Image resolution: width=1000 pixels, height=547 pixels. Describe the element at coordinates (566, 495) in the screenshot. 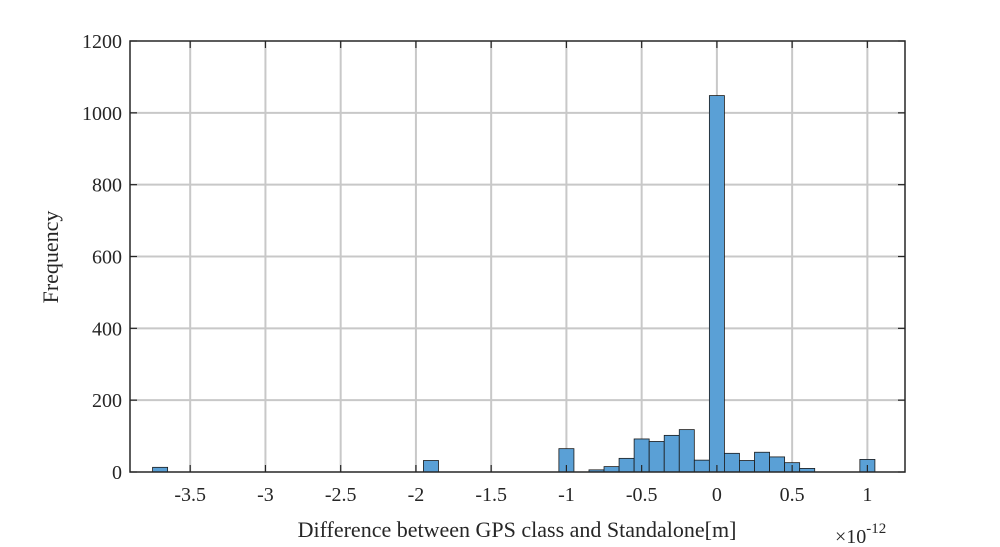

I see `x-tick-label: -1` at that location.